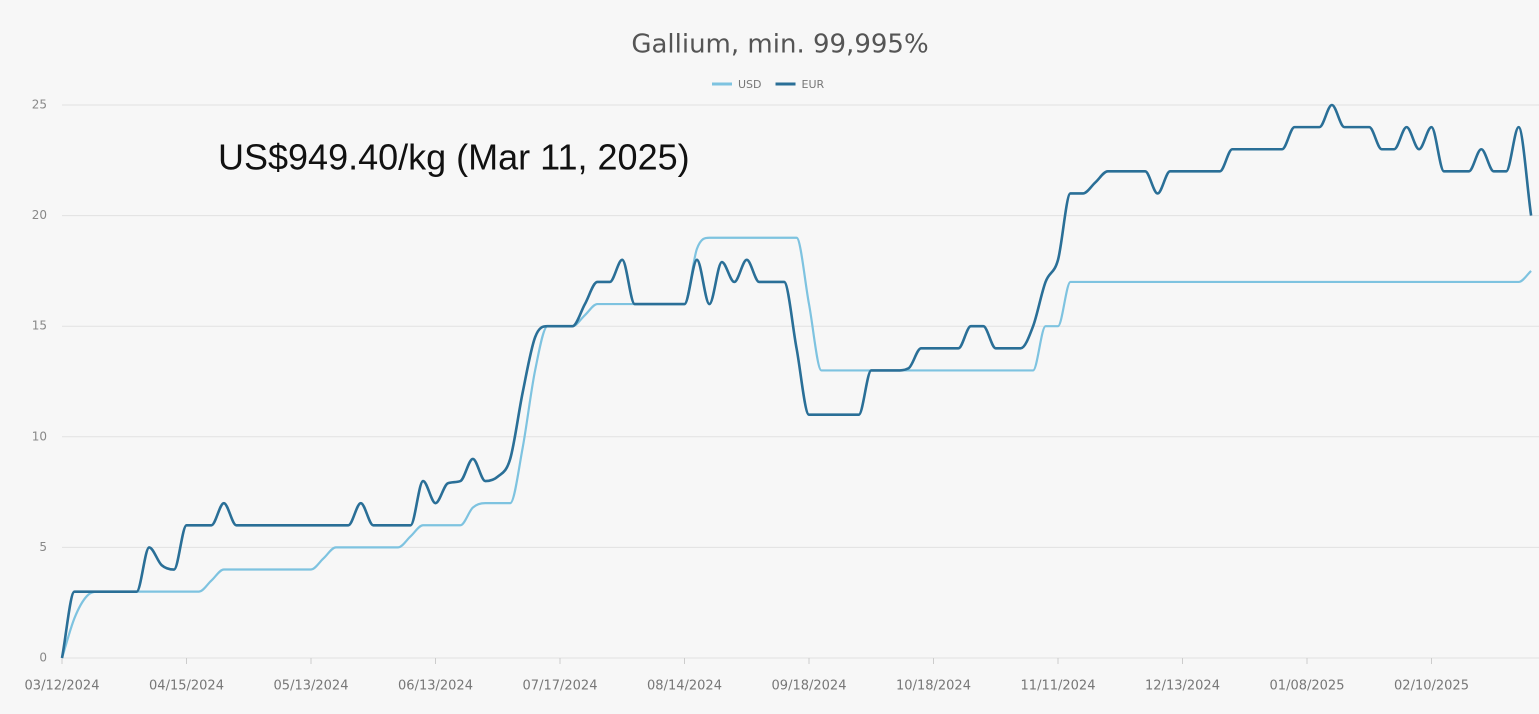 The image size is (1539, 714). I want to click on x-tick-label: 11/11/2024, so click(1058, 686).